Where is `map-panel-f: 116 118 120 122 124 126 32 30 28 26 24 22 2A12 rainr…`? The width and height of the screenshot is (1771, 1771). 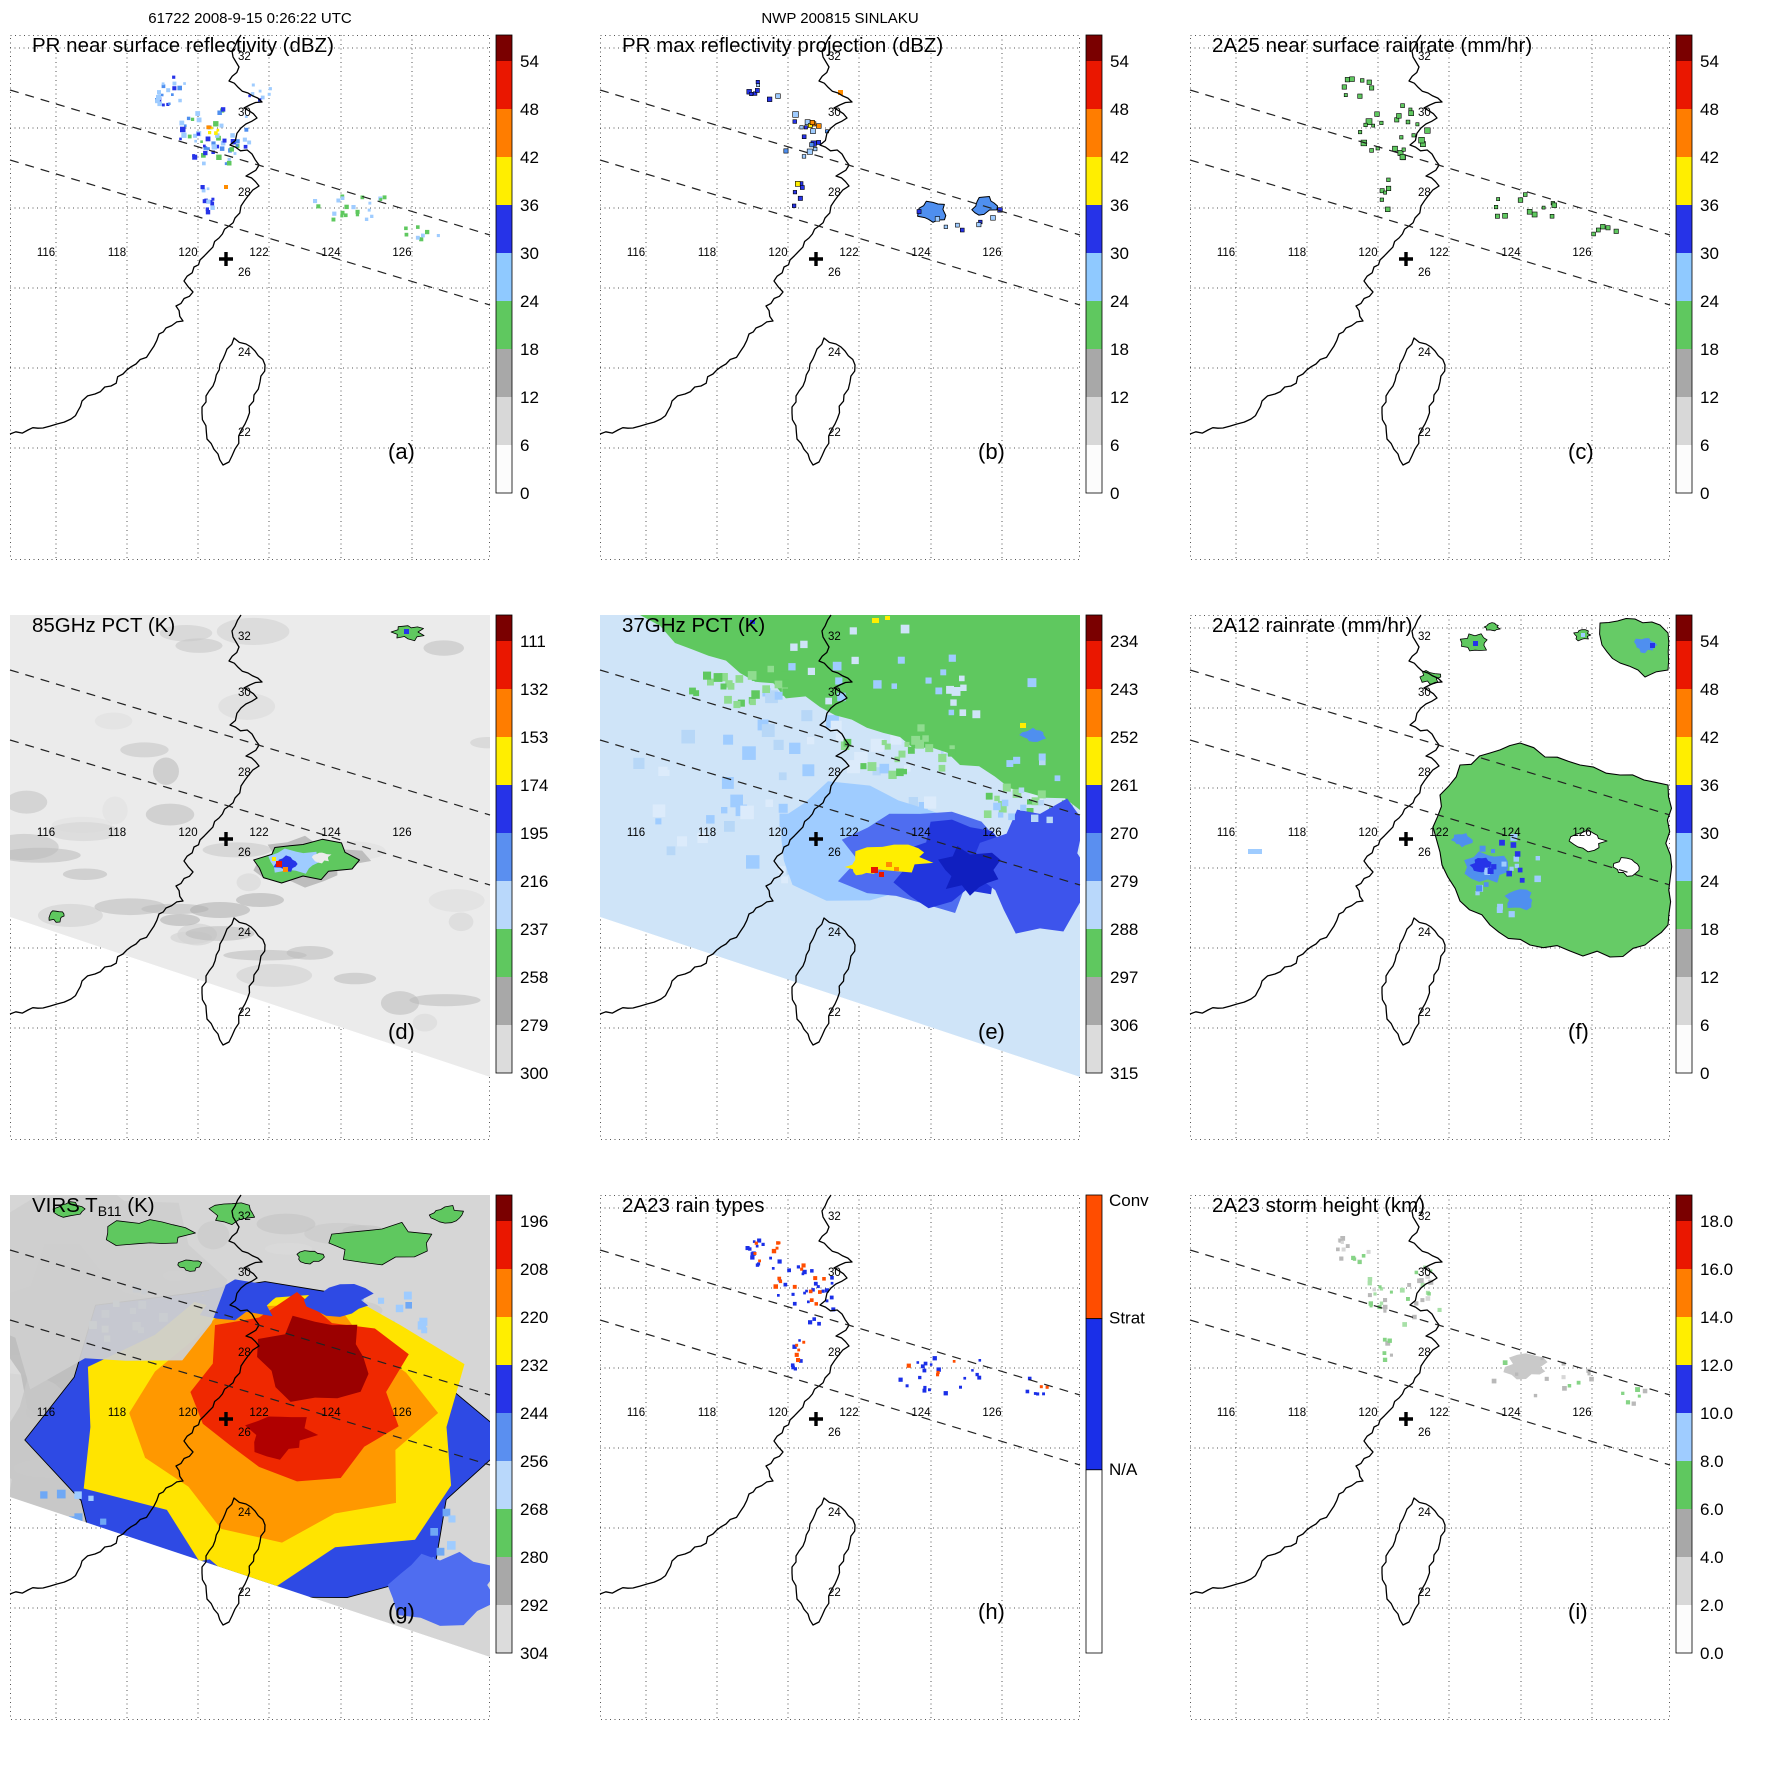 map-panel-f: 116 118 120 122 124 126 32 30 28 26 24 22 2A12 rainr… is located at coordinates (1431, 877).